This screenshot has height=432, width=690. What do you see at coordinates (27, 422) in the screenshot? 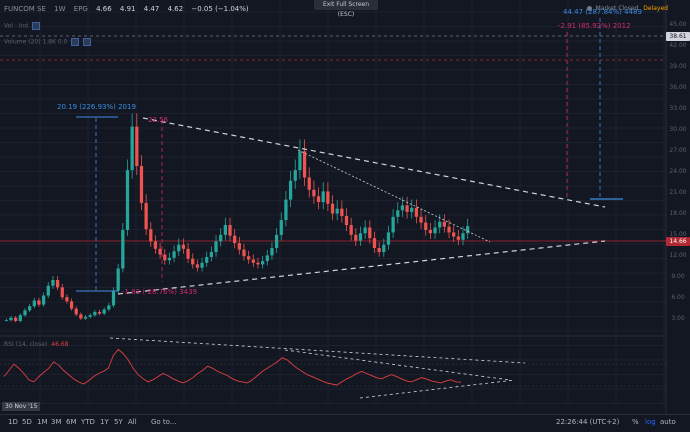
I see `timeframe-5d: 5D` at bounding box center [27, 422].